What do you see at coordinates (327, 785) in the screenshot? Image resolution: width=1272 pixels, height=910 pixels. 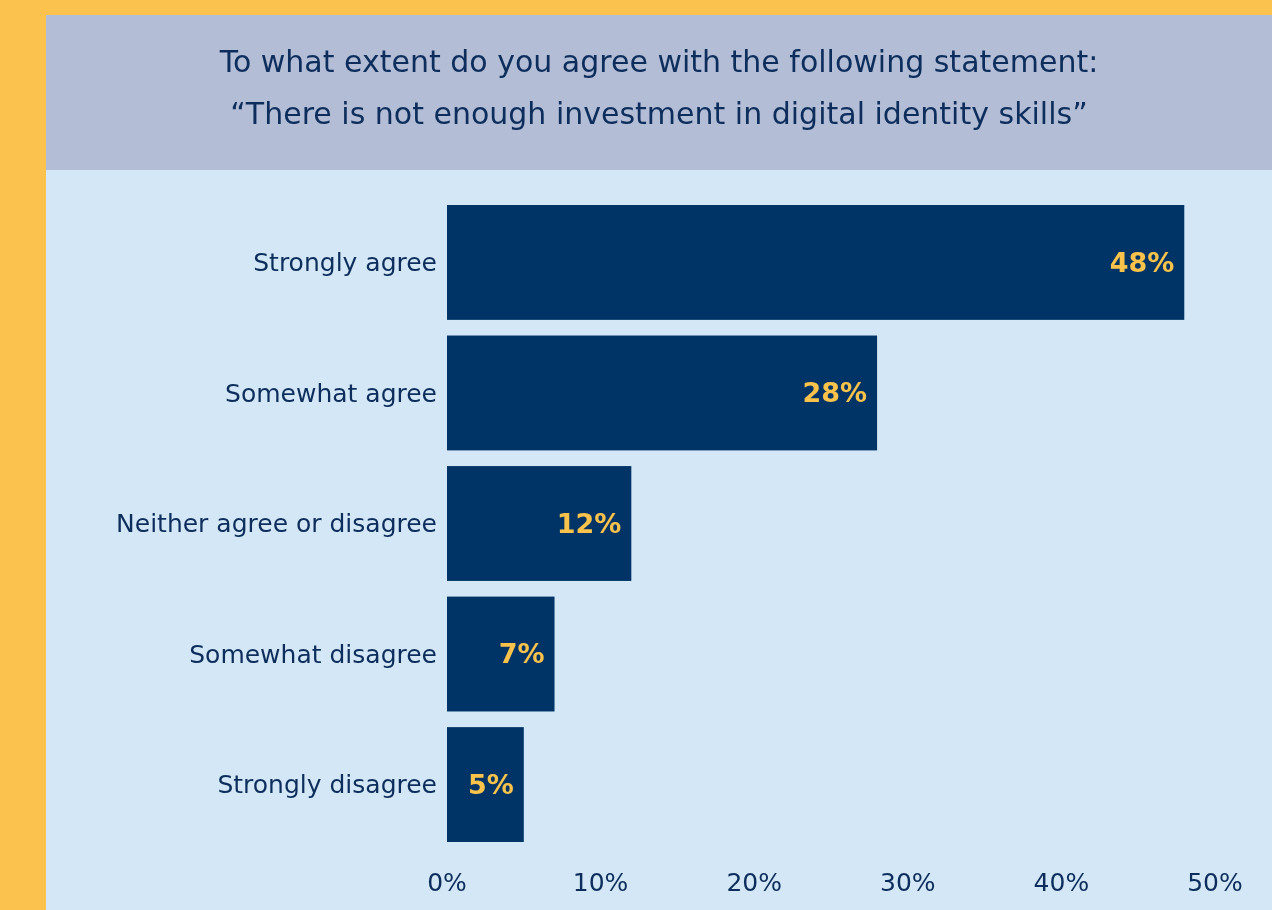 I see `y-tick-label: Strongly disagree` at bounding box center [327, 785].